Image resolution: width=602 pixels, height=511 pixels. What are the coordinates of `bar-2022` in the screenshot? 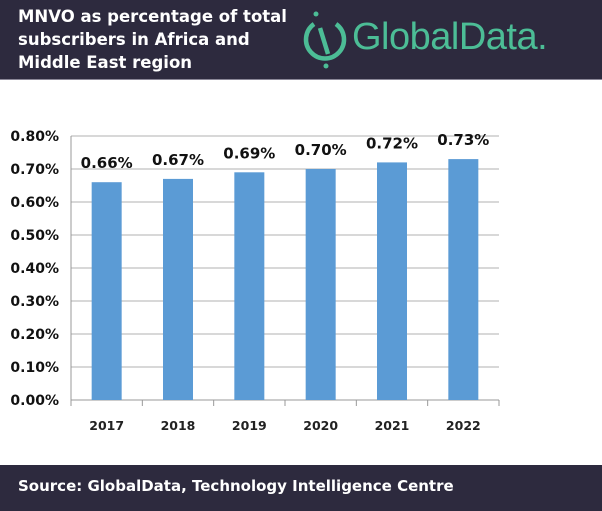 It's located at (463, 279).